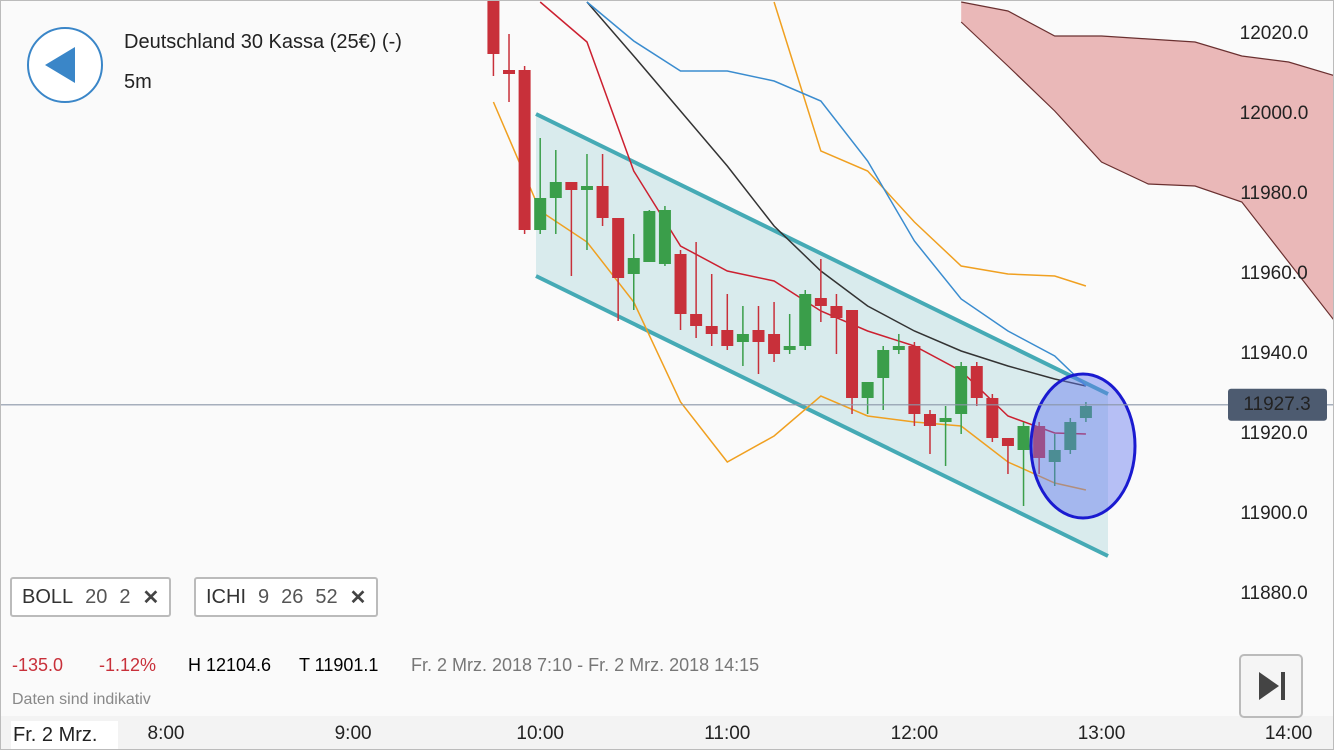 The width and height of the screenshot is (1334, 750). I want to click on x-axis-bar, so click(667, 732).